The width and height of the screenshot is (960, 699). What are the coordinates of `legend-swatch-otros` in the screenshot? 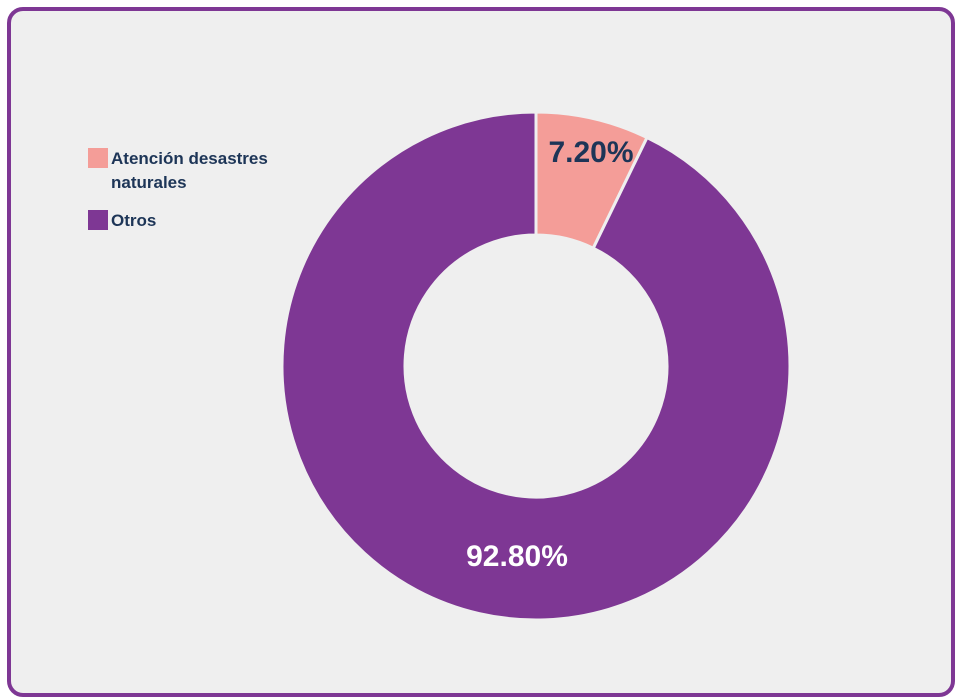 It's located at (98, 220).